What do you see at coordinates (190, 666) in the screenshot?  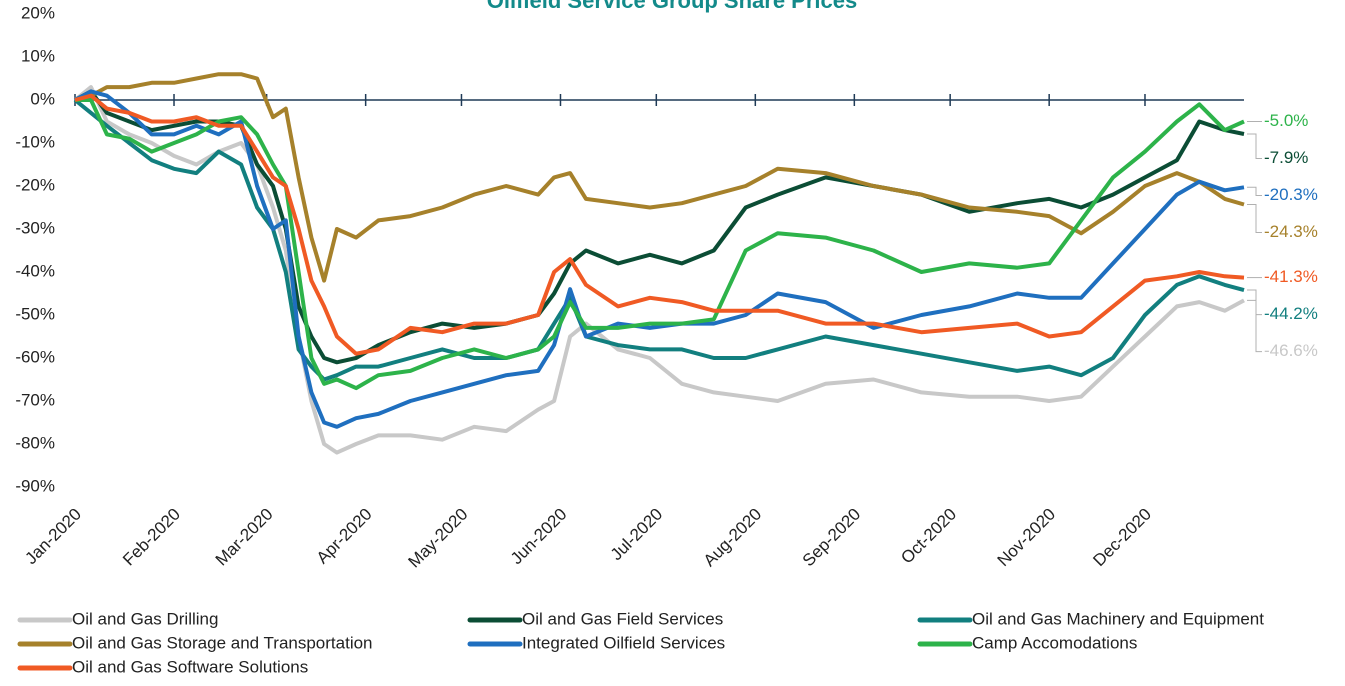 I see `legend-label: Oil and Gas Software Solutions` at bounding box center [190, 666].